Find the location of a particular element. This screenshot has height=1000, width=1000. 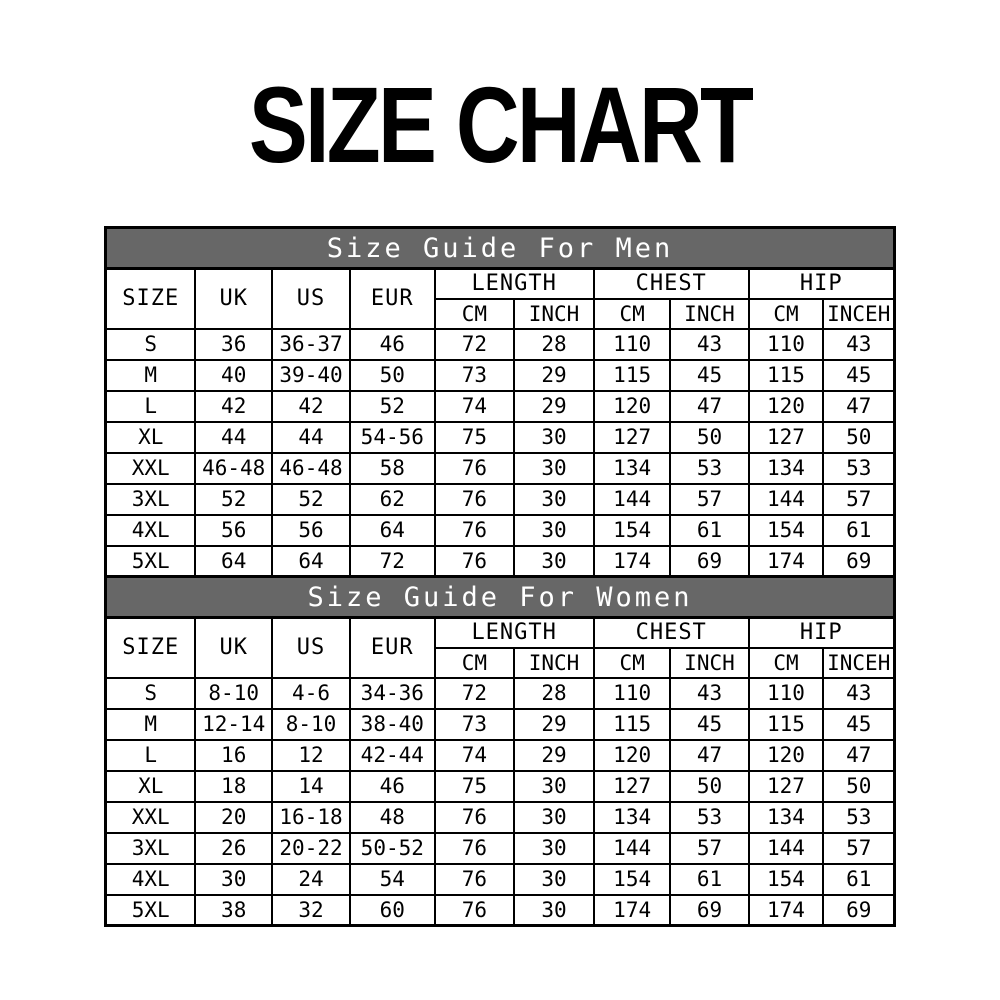

women-header-row-2: CM INCH CM INCH CM INCEH is located at coordinates (501, 662).